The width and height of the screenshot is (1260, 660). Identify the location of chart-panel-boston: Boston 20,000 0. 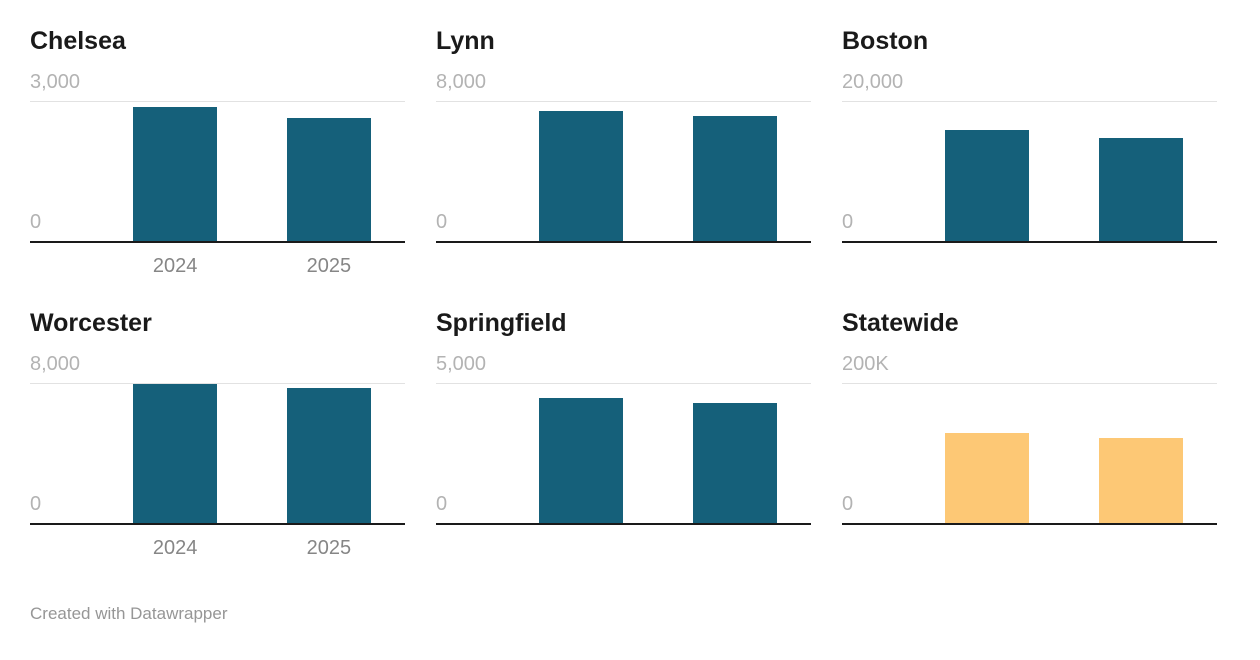
(1029, 153).